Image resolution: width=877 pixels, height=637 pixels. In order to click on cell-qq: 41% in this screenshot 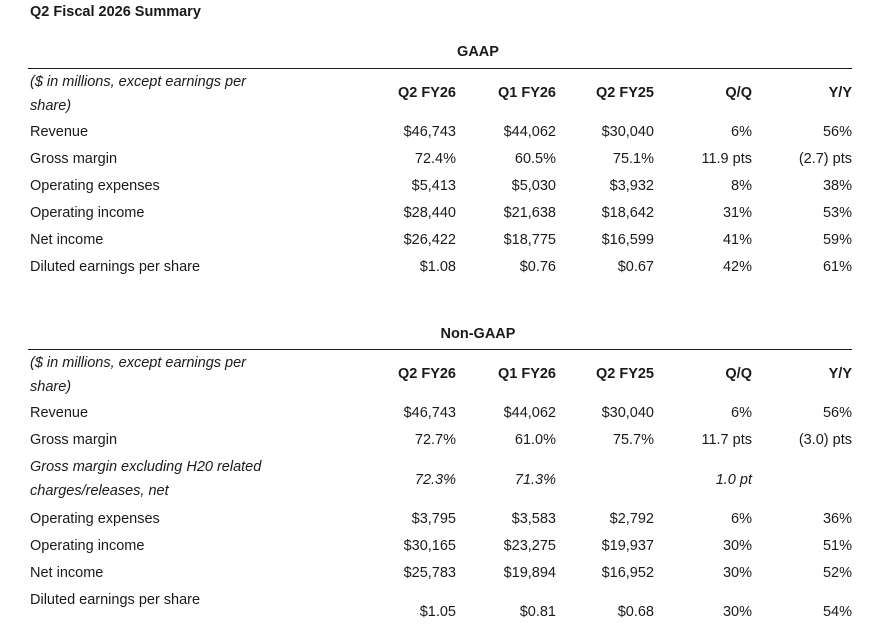, I will do `click(737, 240)`.